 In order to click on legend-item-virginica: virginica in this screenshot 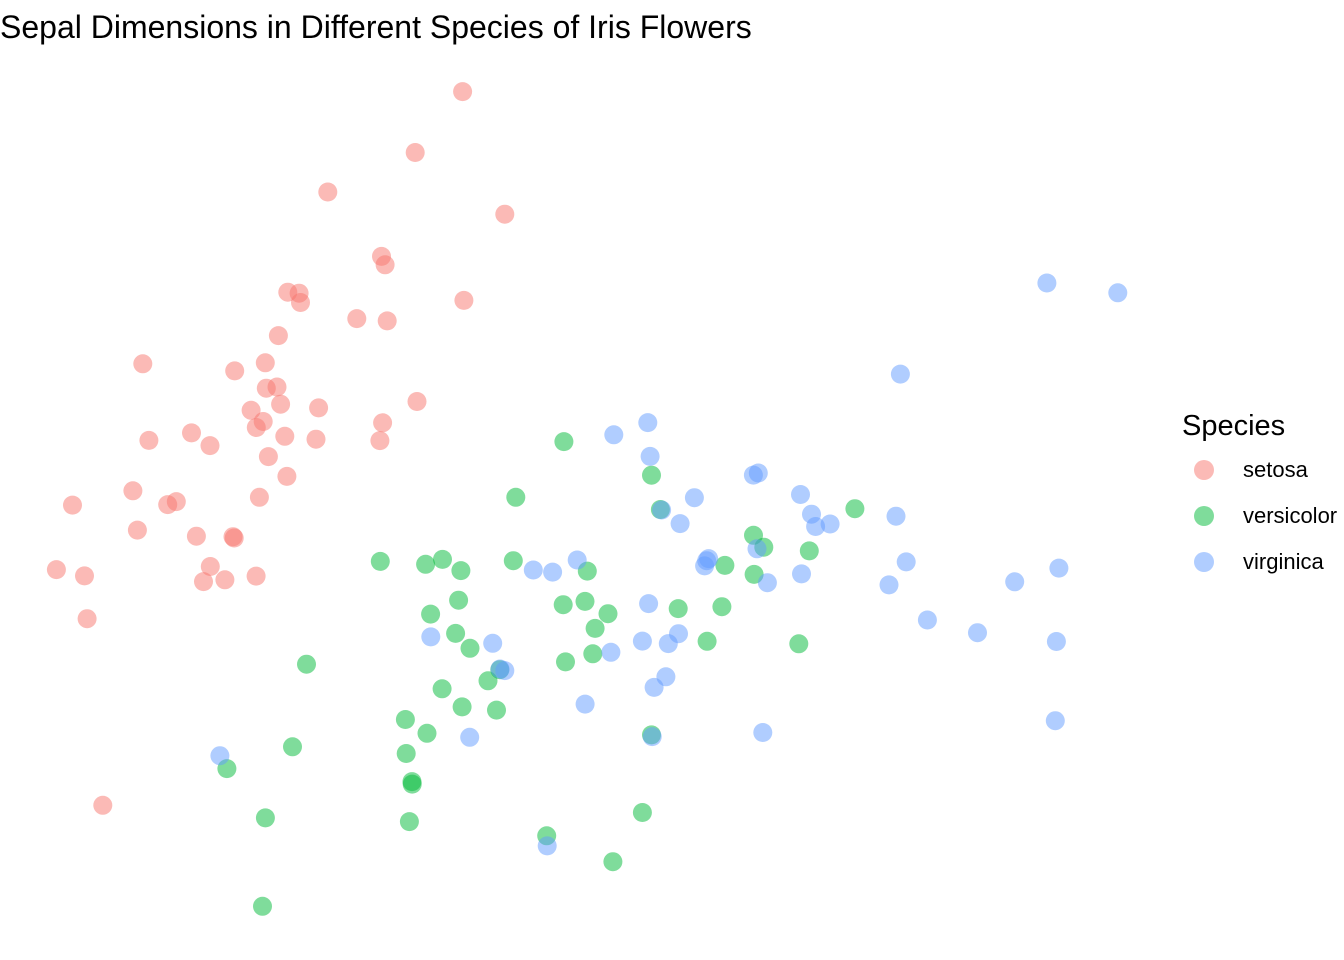, I will do `click(1253, 571)`.